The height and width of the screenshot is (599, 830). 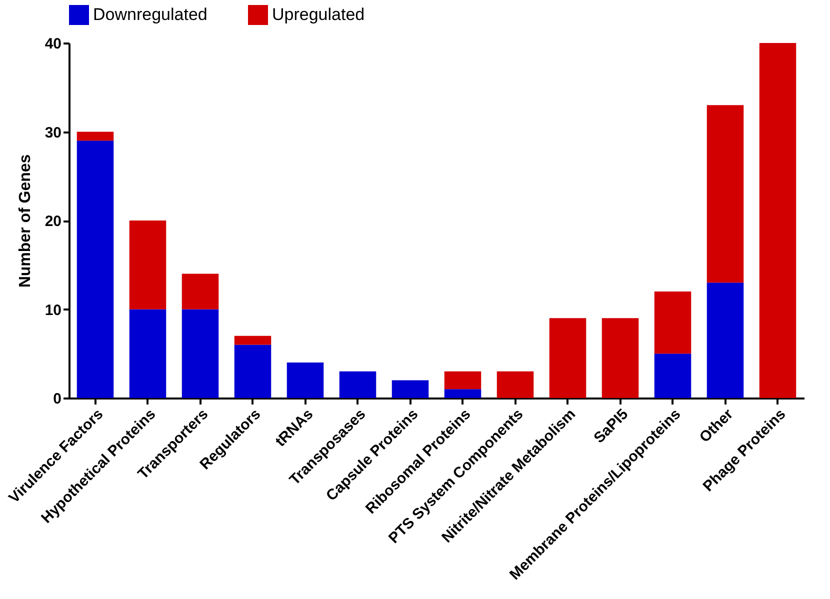 I want to click on legend-label: Downregulated, so click(x=150, y=14).